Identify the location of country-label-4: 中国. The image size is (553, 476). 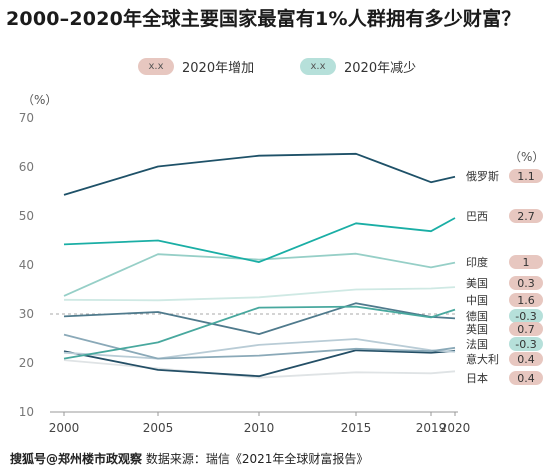
(477, 300).